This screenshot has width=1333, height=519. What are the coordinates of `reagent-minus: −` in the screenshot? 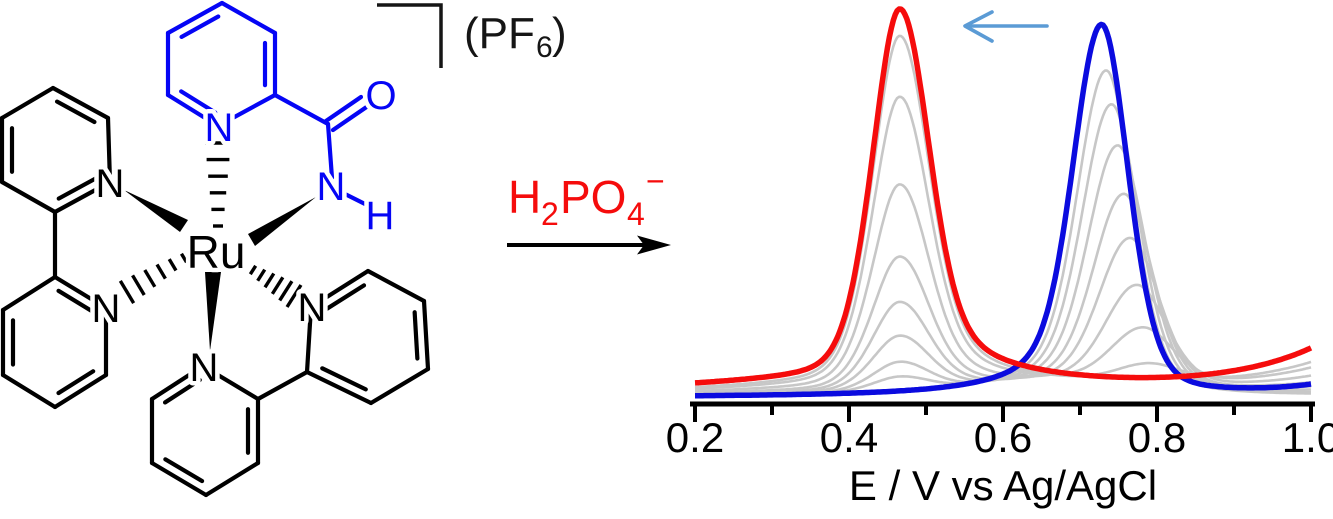 It's located at (655, 181).